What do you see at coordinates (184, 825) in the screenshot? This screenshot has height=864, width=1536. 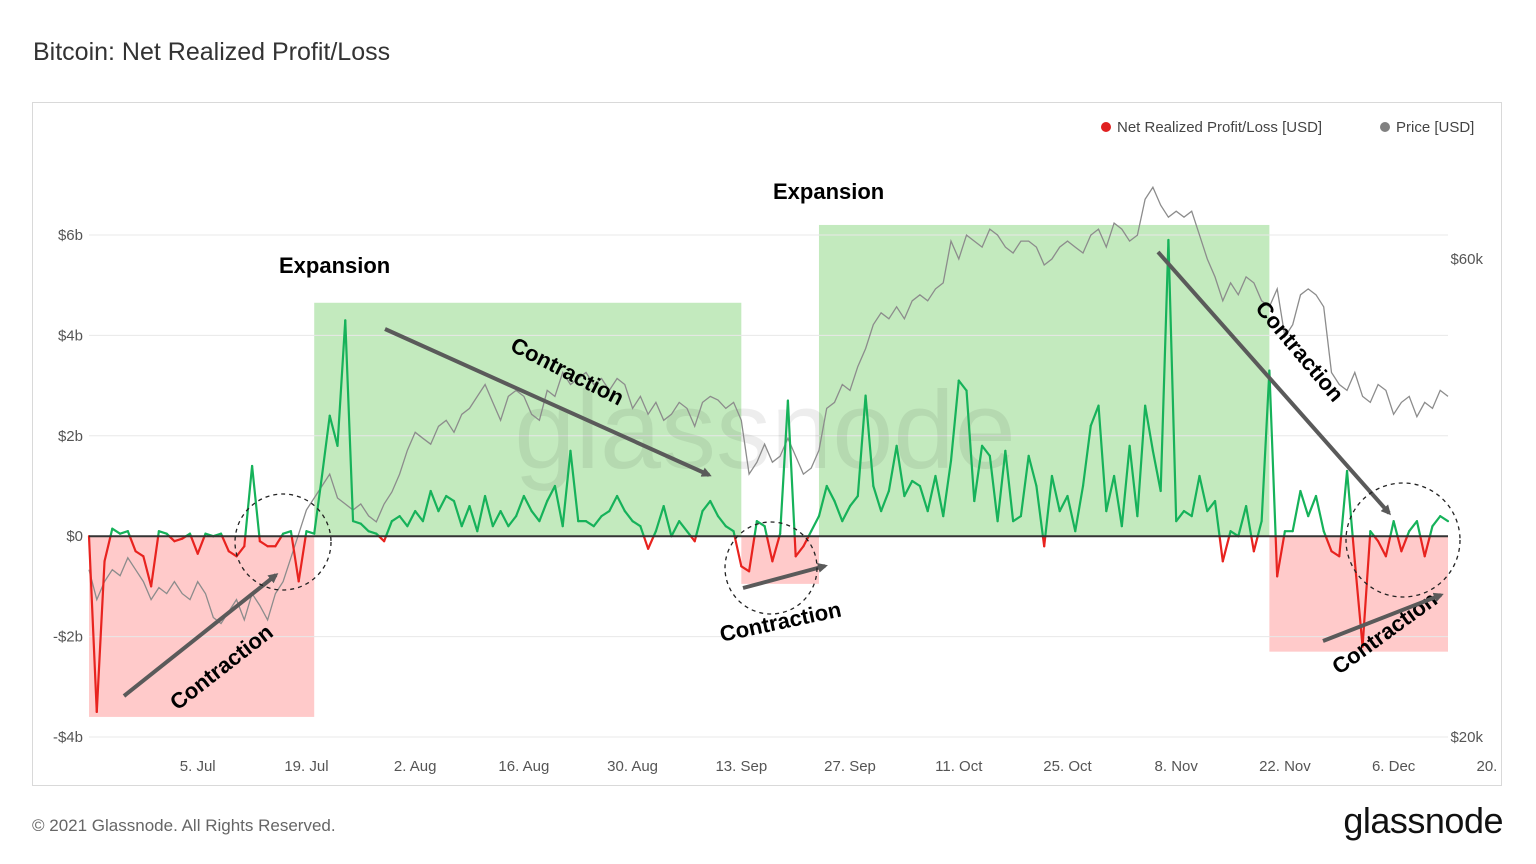 I see `copyright-text: © 2021 Glassnode. All Rights Reserved.` at bounding box center [184, 825].